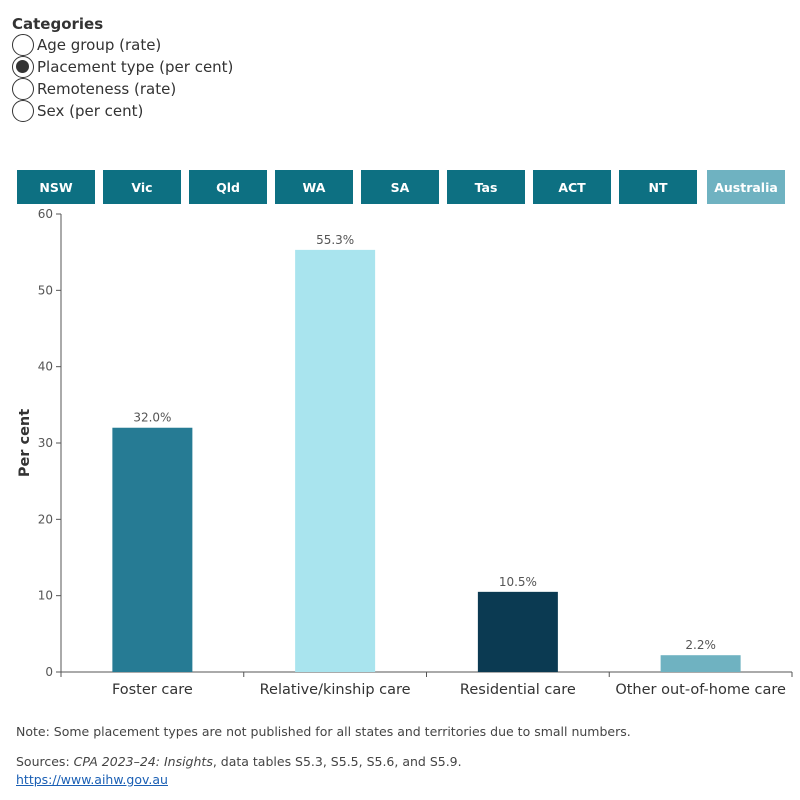 The width and height of the screenshot is (800, 800). Describe the element at coordinates (700, 645) in the screenshot. I see `data-label: 2.2%` at that location.